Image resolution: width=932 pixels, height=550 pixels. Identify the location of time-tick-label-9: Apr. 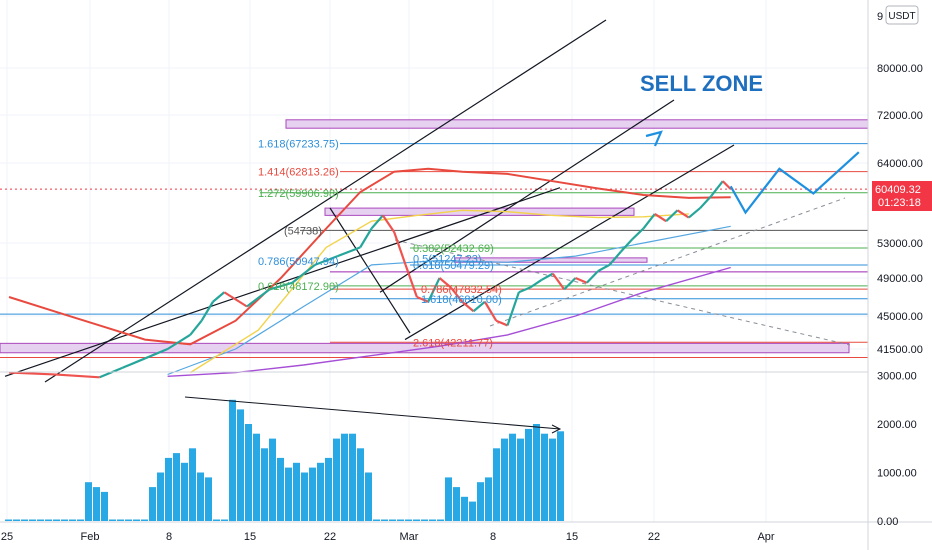
(765, 537).